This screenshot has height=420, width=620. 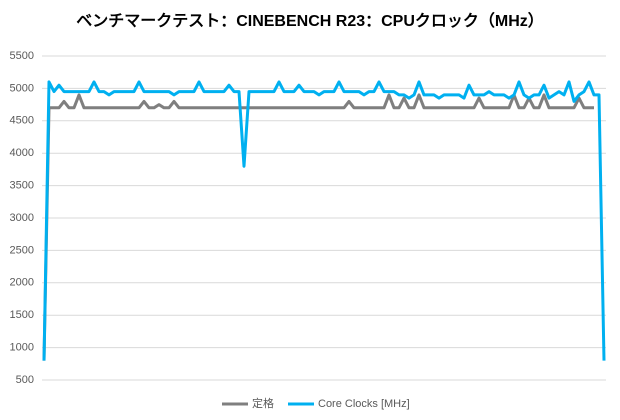 I want to click on y-tick-label: 500, so click(x=25, y=380).